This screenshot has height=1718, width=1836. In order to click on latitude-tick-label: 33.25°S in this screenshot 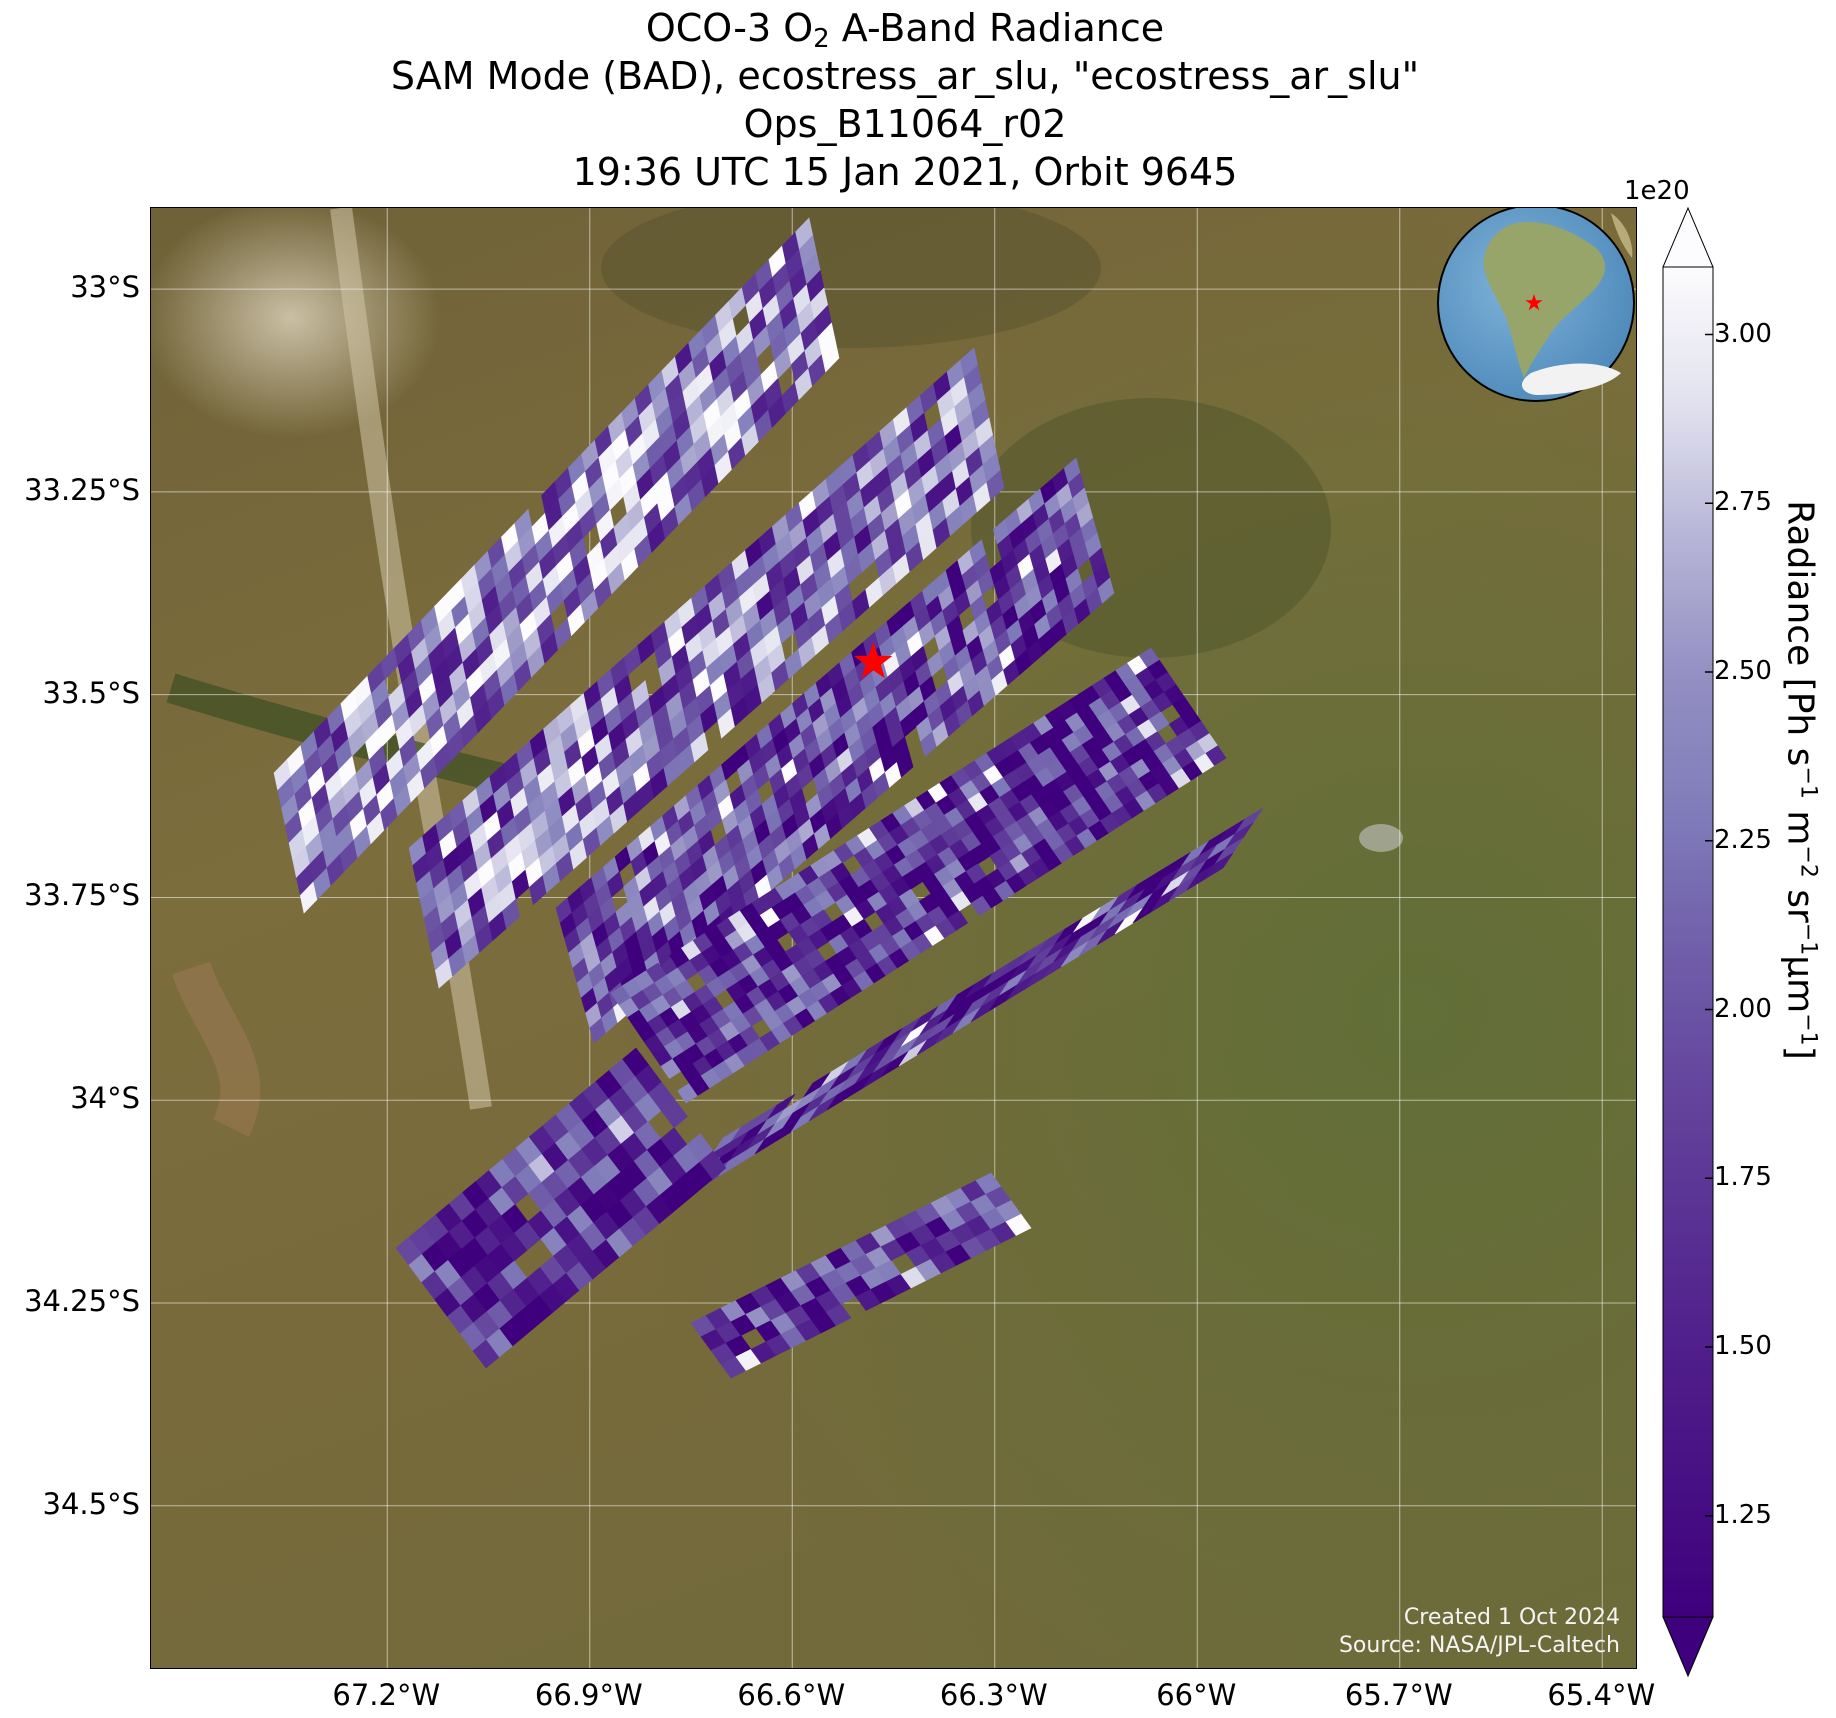, I will do `click(82, 489)`.